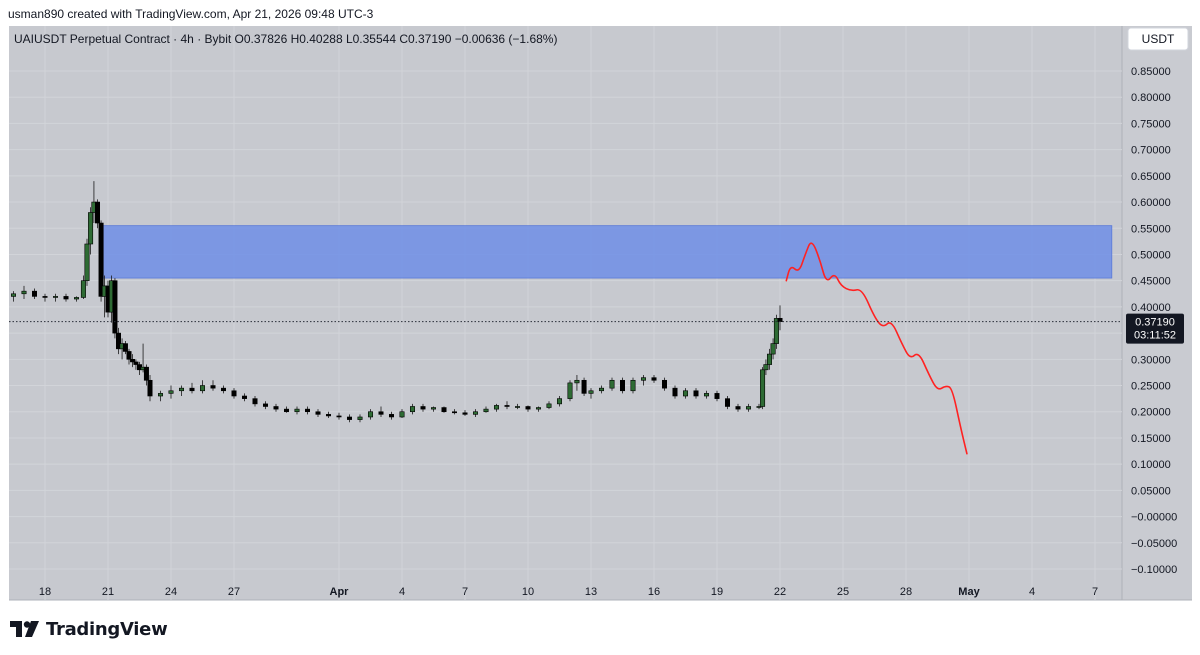  I want to click on y-tick-label: 0.15000, so click(1151, 439).